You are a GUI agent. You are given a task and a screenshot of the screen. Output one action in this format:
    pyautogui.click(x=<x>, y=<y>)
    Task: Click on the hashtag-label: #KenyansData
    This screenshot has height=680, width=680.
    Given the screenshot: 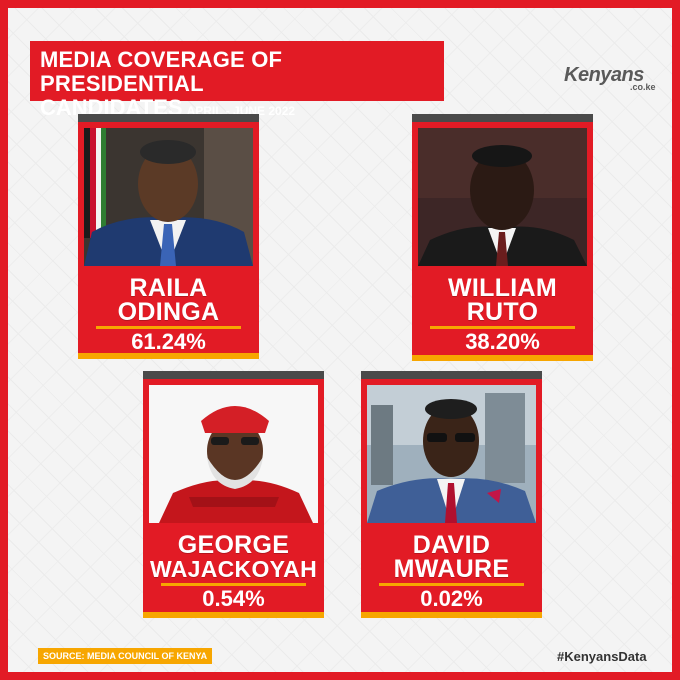 What is the action you would take?
    pyautogui.click(x=602, y=656)
    